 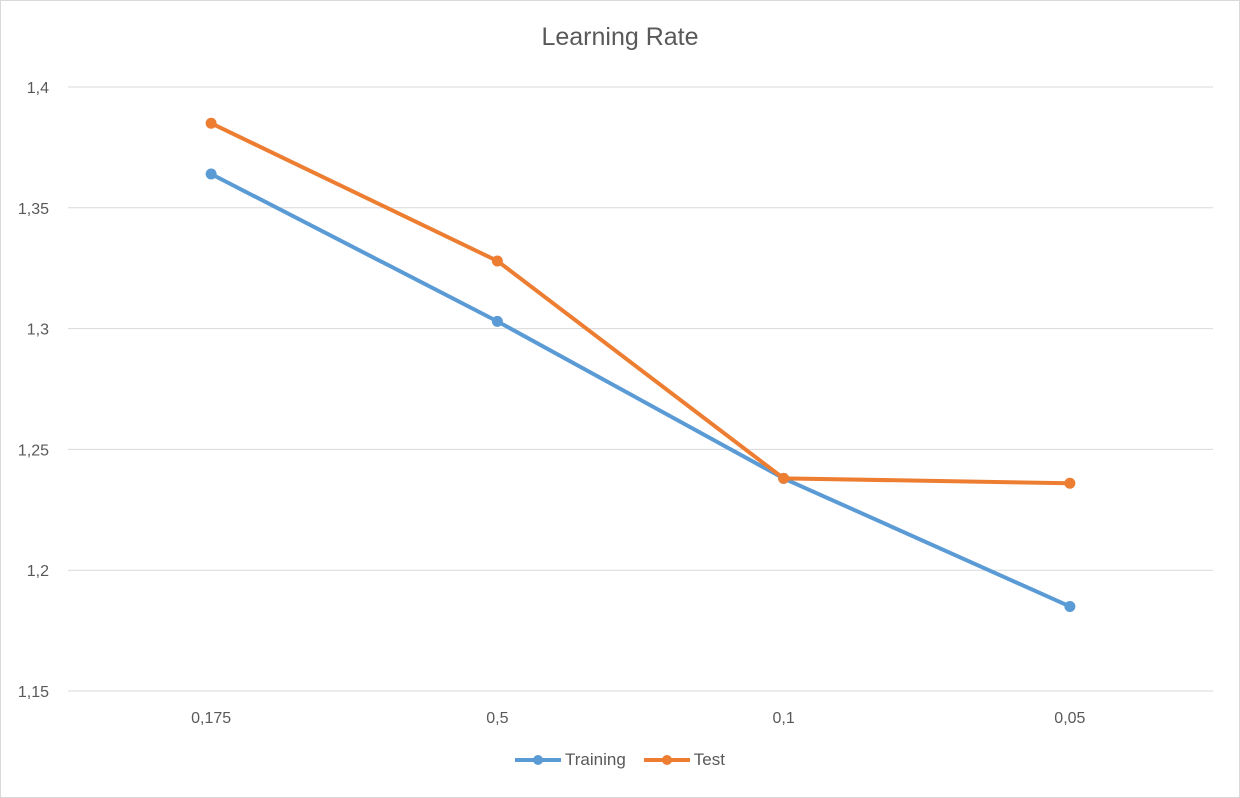 What do you see at coordinates (33, 450) in the screenshot?
I see `y-tick-label: 1,25` at bounding box center [33, 450].